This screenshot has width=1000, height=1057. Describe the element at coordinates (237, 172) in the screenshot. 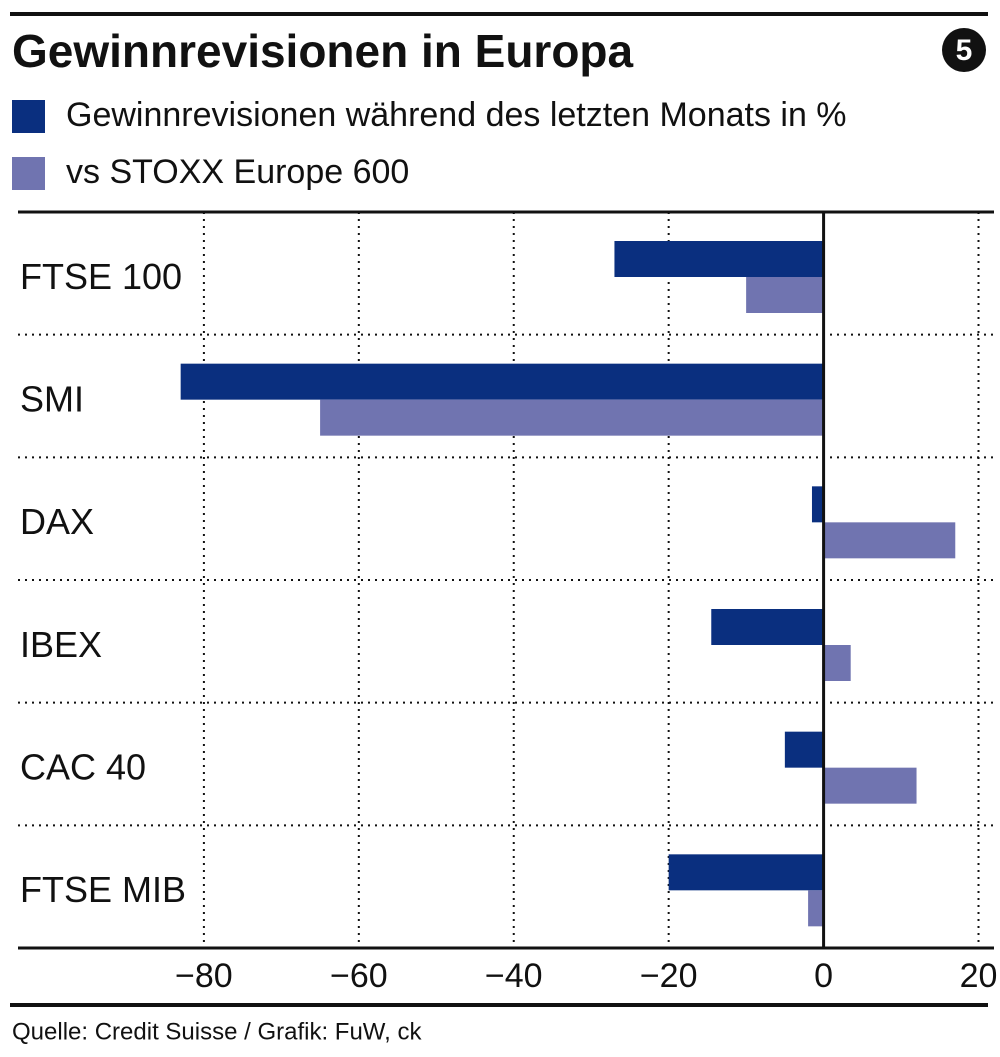

I see `legend-label: vs STOXX Europe 600` at that location.